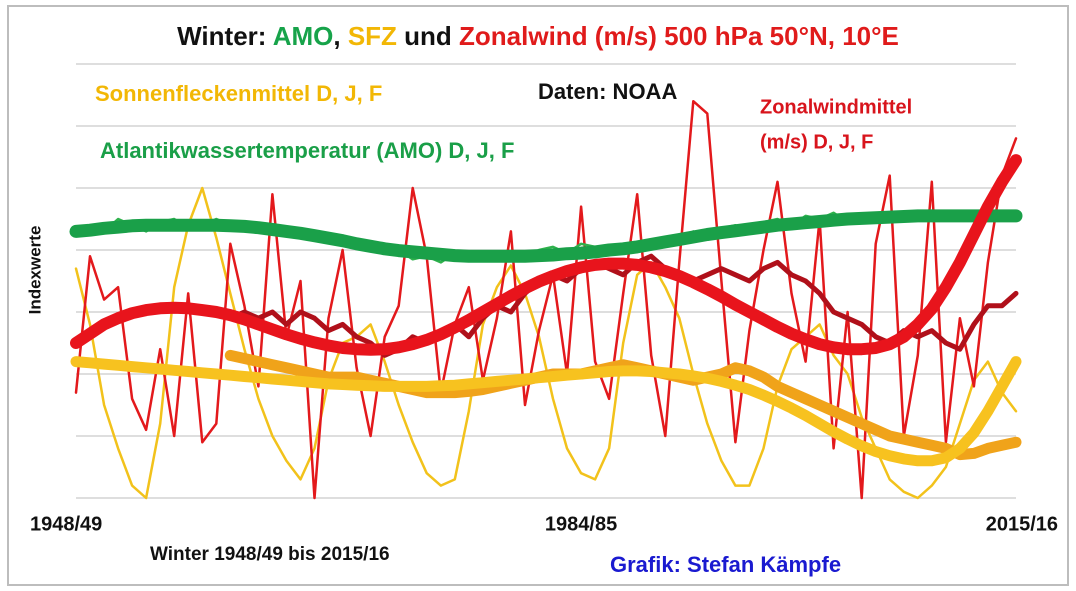  Describe the element at coordinates (581, 524) in the screenshot. I see `x-tick-label: 1984/85` at that location.